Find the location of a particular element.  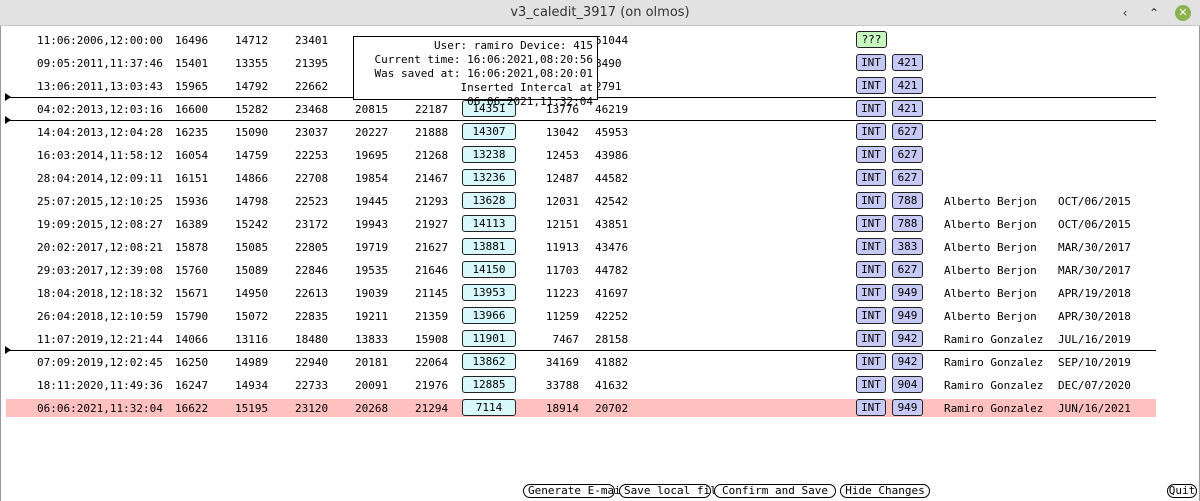

generate-email-button: Generate E-mail is located at coordinates (575, 491).